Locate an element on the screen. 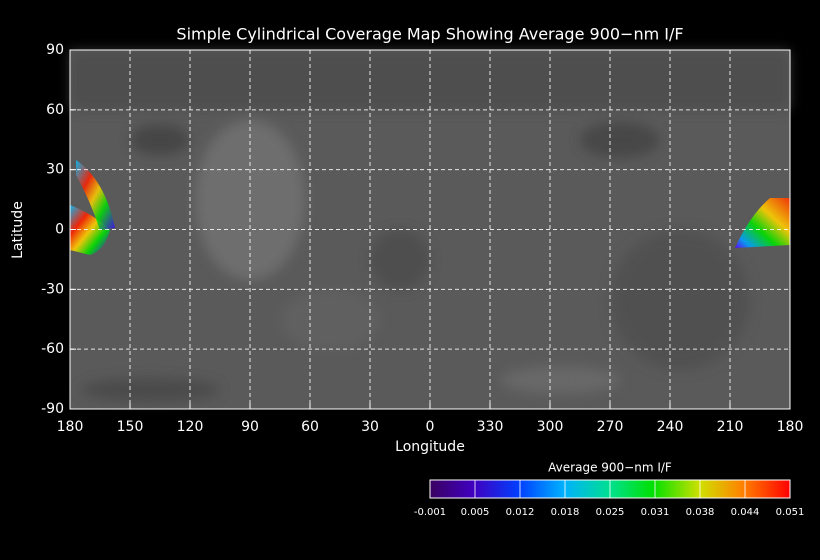 Image resolution: width=820 pixels, height=560 pixels. lon-tick-label: 90 is located at coordinates (250, 427).